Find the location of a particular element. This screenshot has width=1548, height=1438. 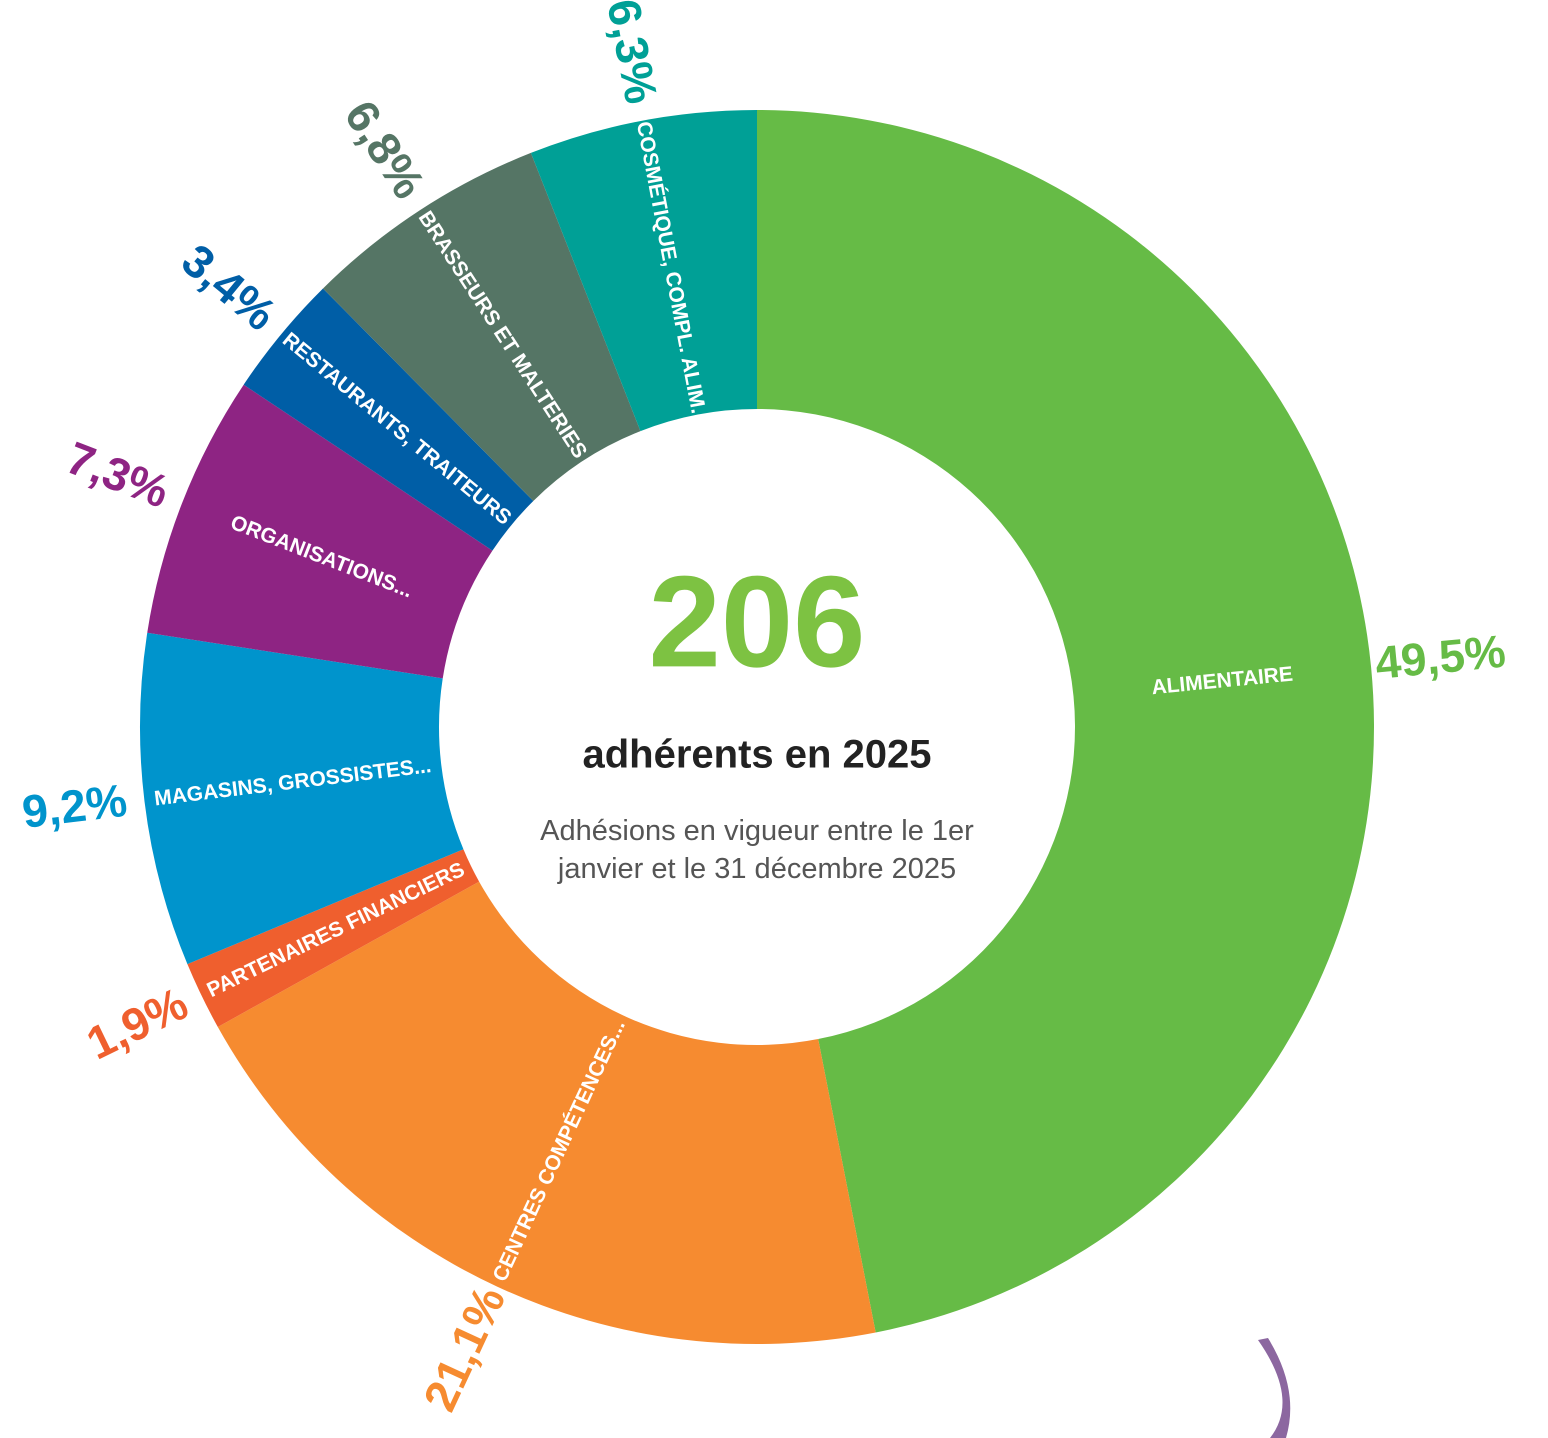

value-label: 6,3% is located at coordinates (632, 54).